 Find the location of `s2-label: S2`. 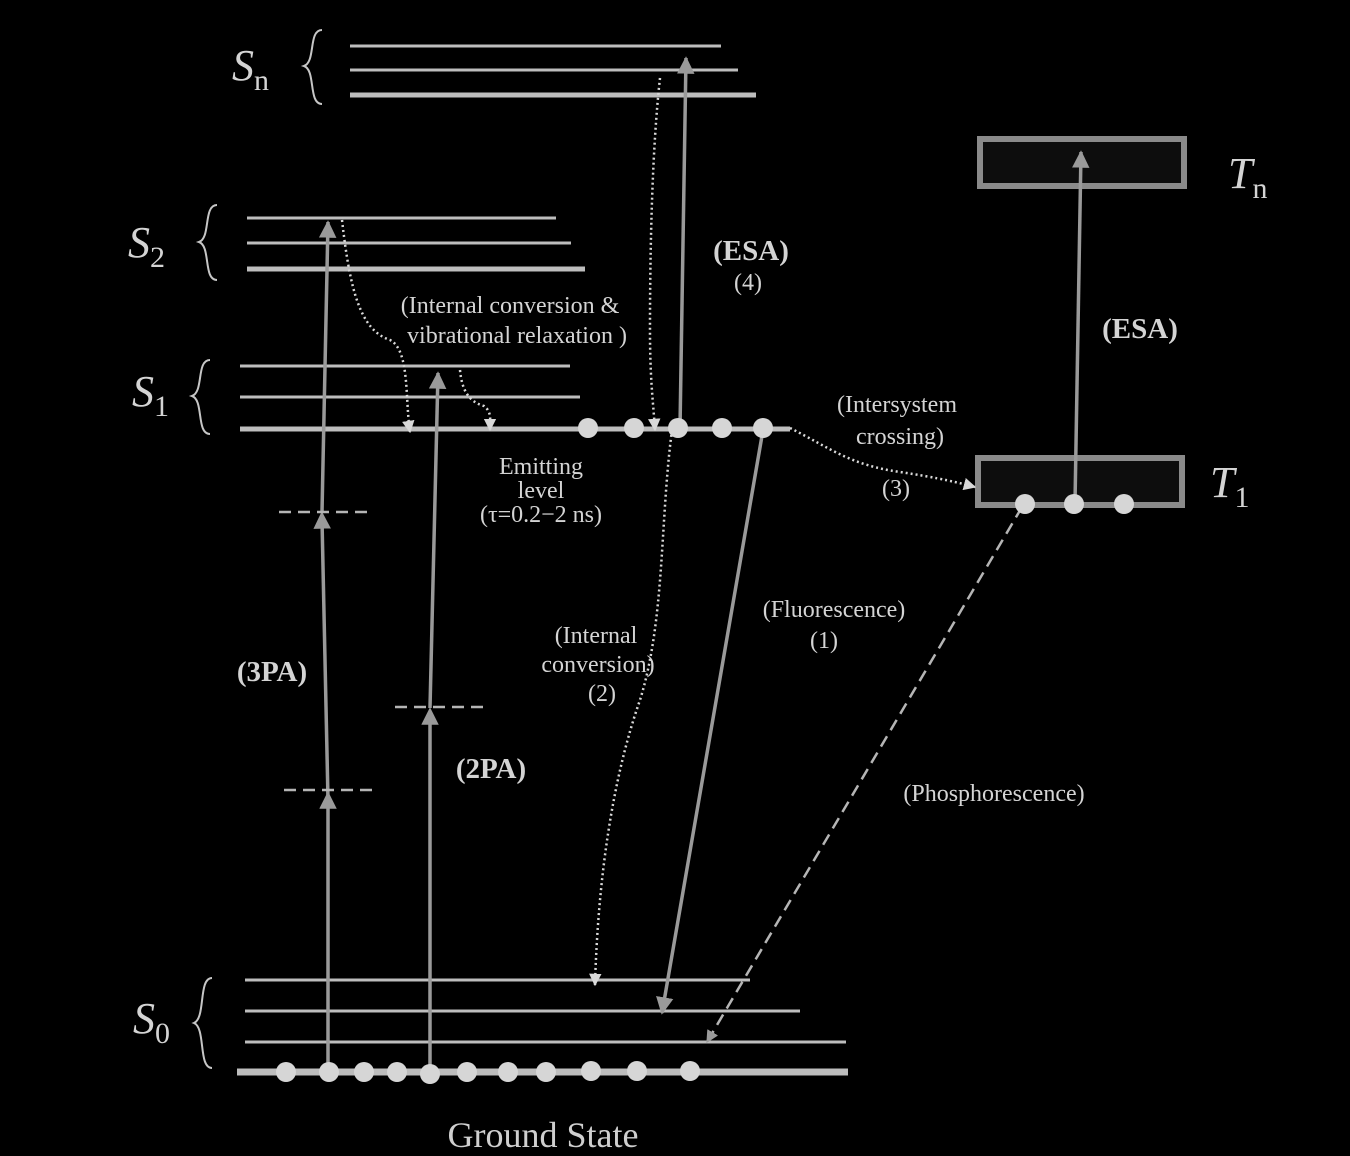

s2-label: S2 is located at coordinates (146, 246).